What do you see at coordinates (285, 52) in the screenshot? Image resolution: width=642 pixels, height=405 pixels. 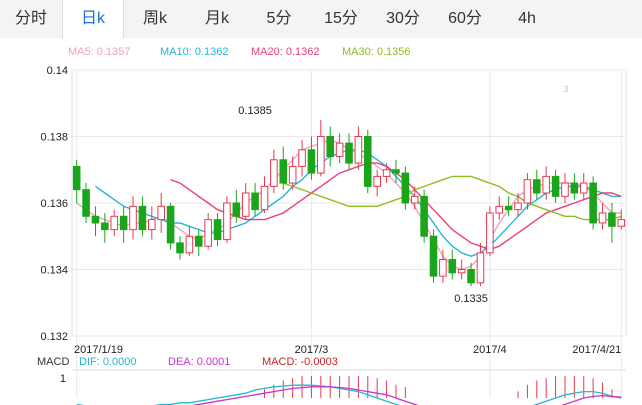 I see `legend-ma20: MA20: 0.1362` at bounding box center [285, 52].